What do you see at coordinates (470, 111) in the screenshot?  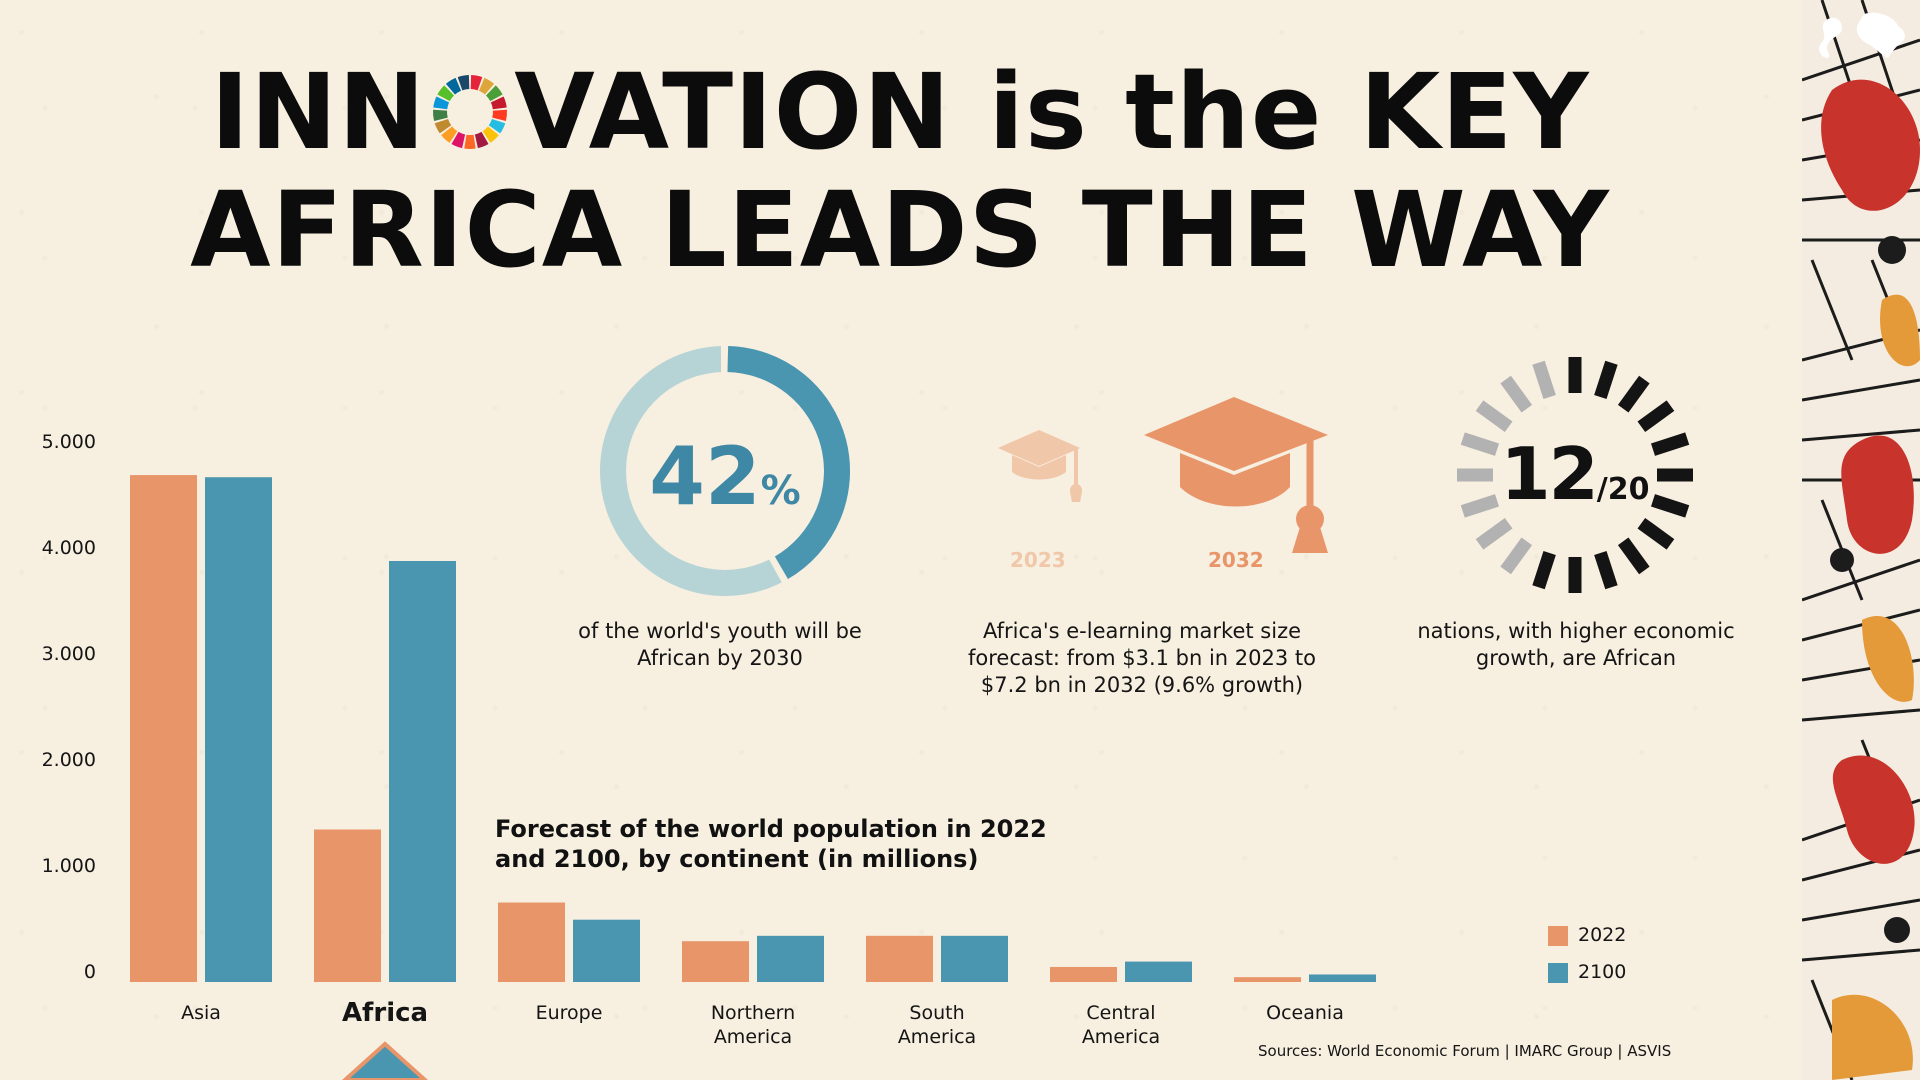 I see `sdg-wheel-icon` at bounding box center [470, 111].